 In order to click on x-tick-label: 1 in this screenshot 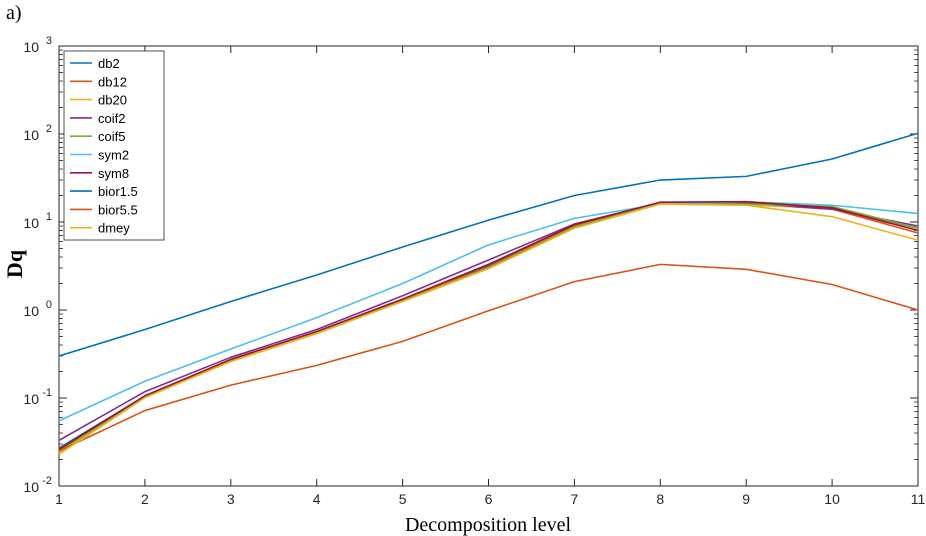, I will do `click(59, 499)`.